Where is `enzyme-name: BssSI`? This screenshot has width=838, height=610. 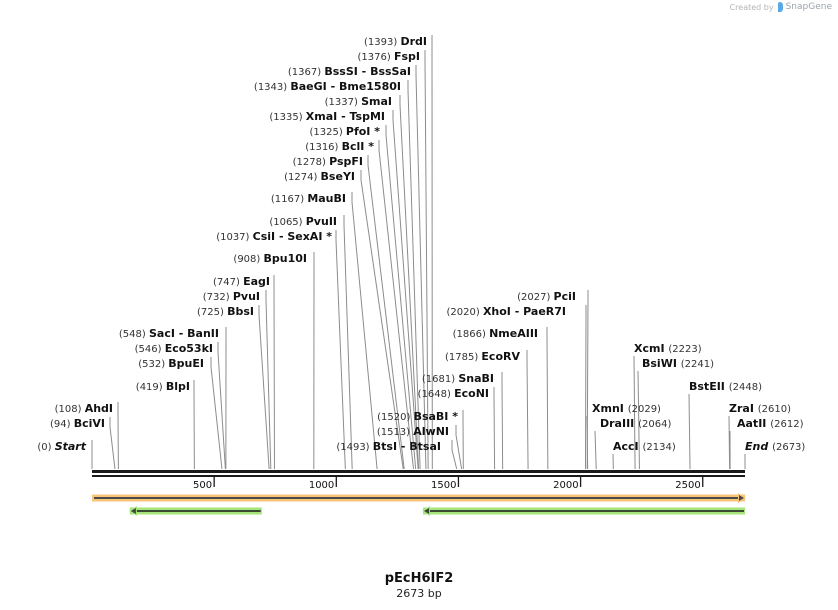 enzyme-name: BssSI is located at coordinates (341, 71).